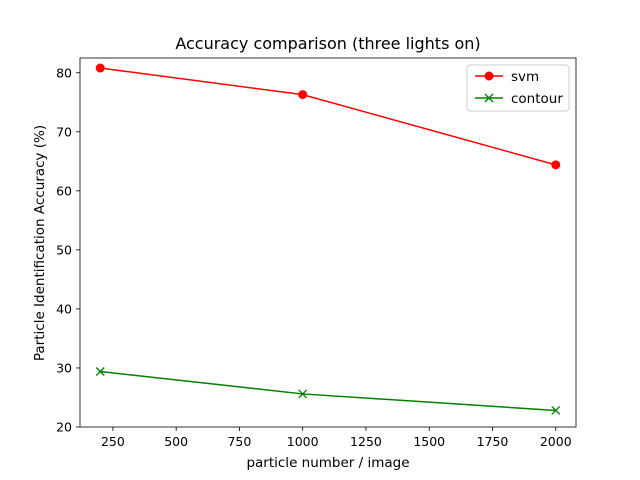  What do you see at coordinates (64, 367) in the screenshot?
I see `y-tick-label: 30` at bounding box center [64, 367].